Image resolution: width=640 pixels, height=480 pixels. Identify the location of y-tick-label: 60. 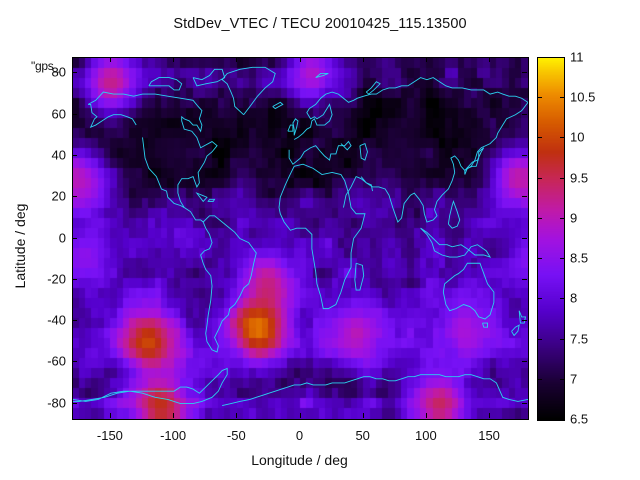
(58, 114).